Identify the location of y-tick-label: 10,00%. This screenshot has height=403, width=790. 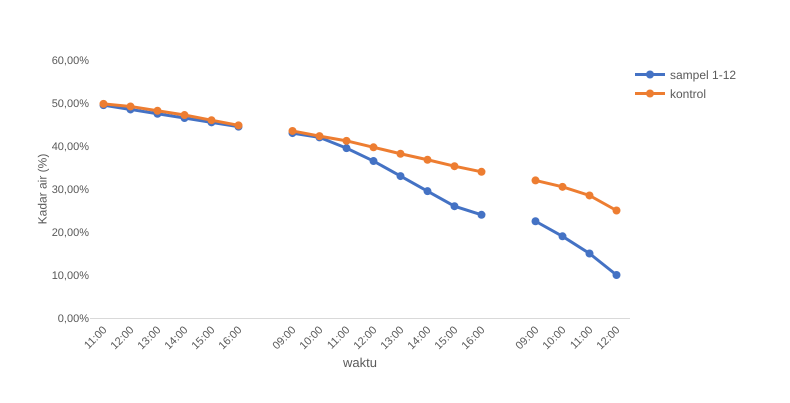
(71, 276).